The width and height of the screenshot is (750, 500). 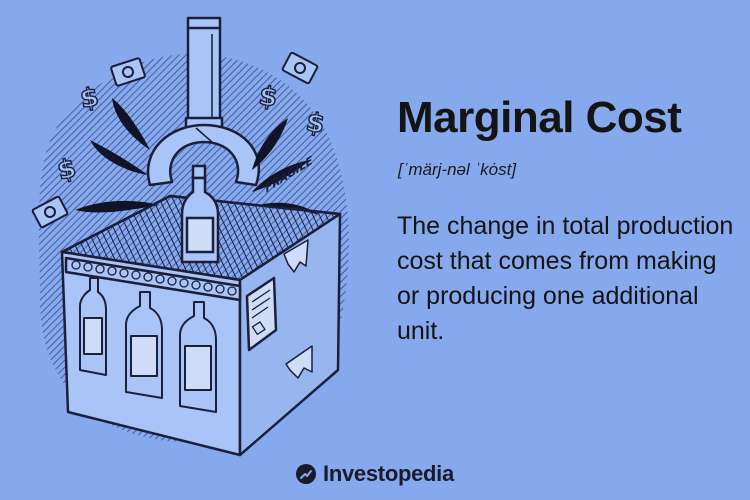 I want to click on brand-logo: Investopedia, so click(x=375, y=474).